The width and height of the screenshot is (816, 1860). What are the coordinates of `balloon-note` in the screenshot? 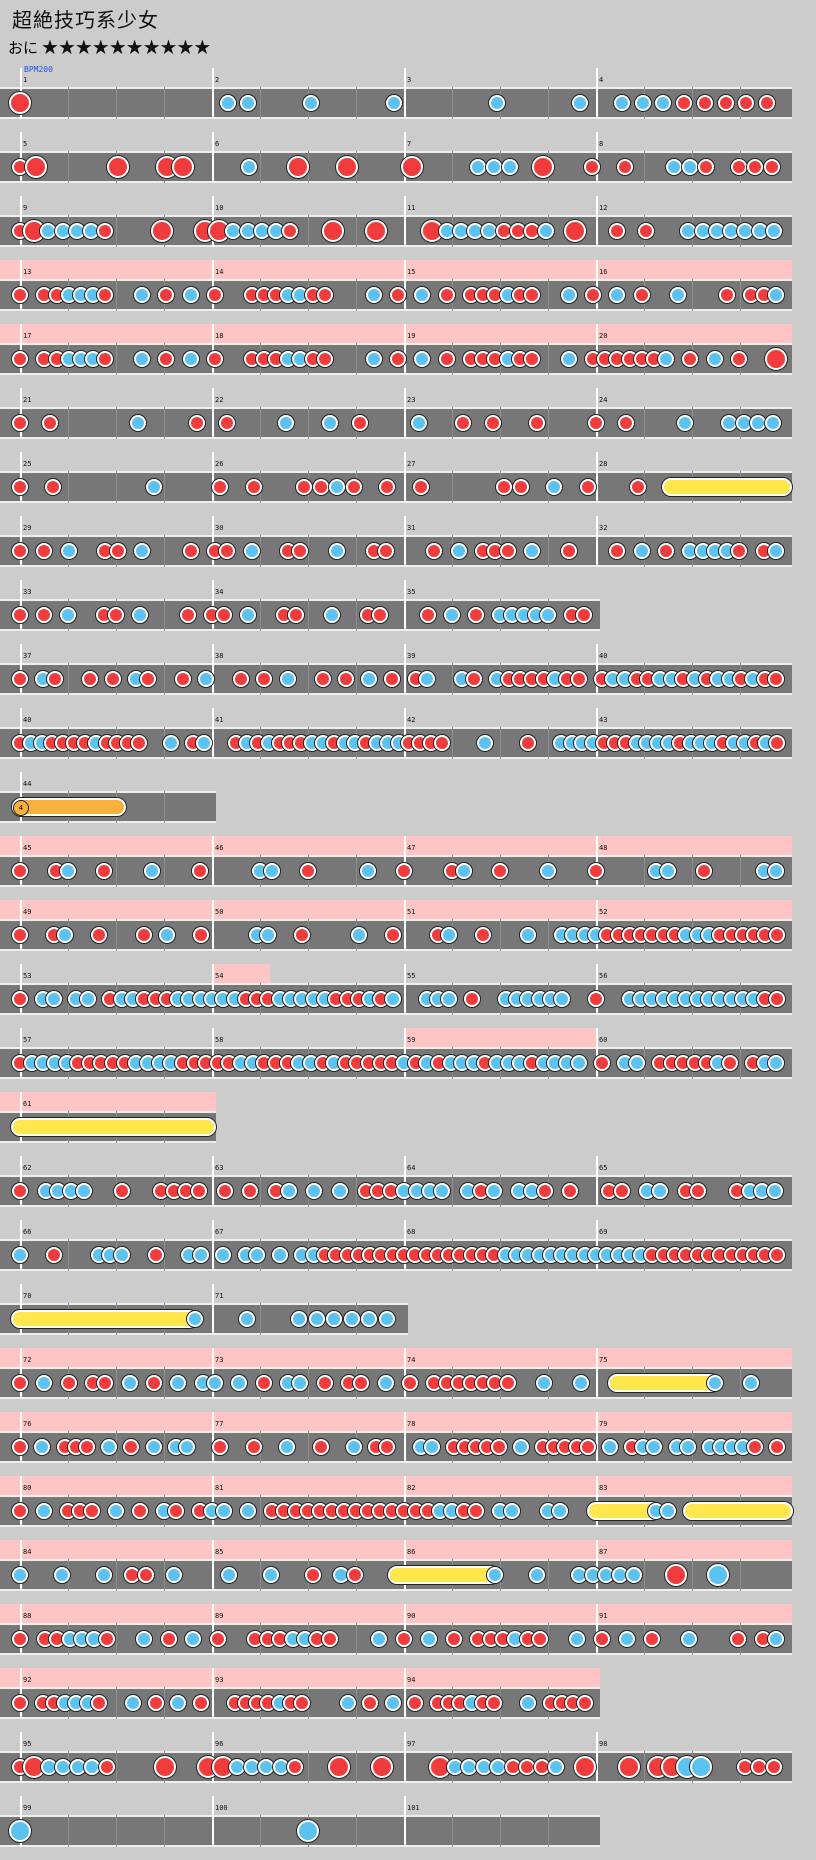 It's located at (69, 807).